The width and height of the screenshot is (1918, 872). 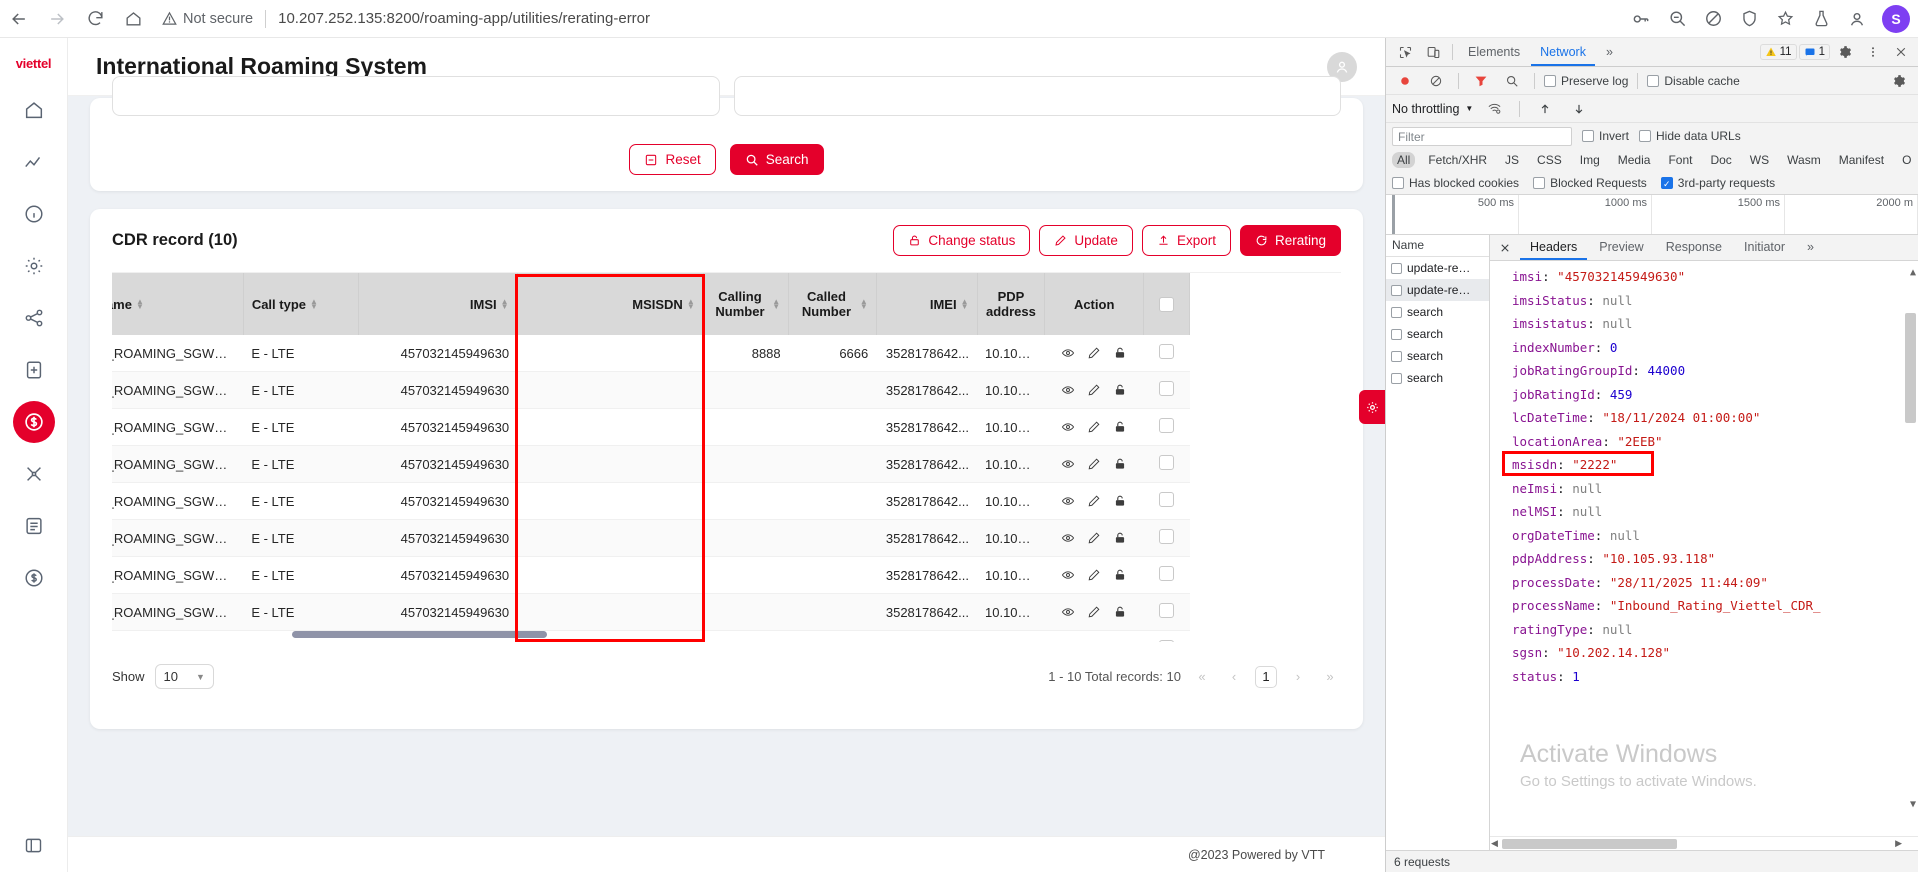 What do you see at coordinates (301, 304) in the screenshot?
I see `col-call-type: Call type ▲ ▼` at bounding box center [301, 304].